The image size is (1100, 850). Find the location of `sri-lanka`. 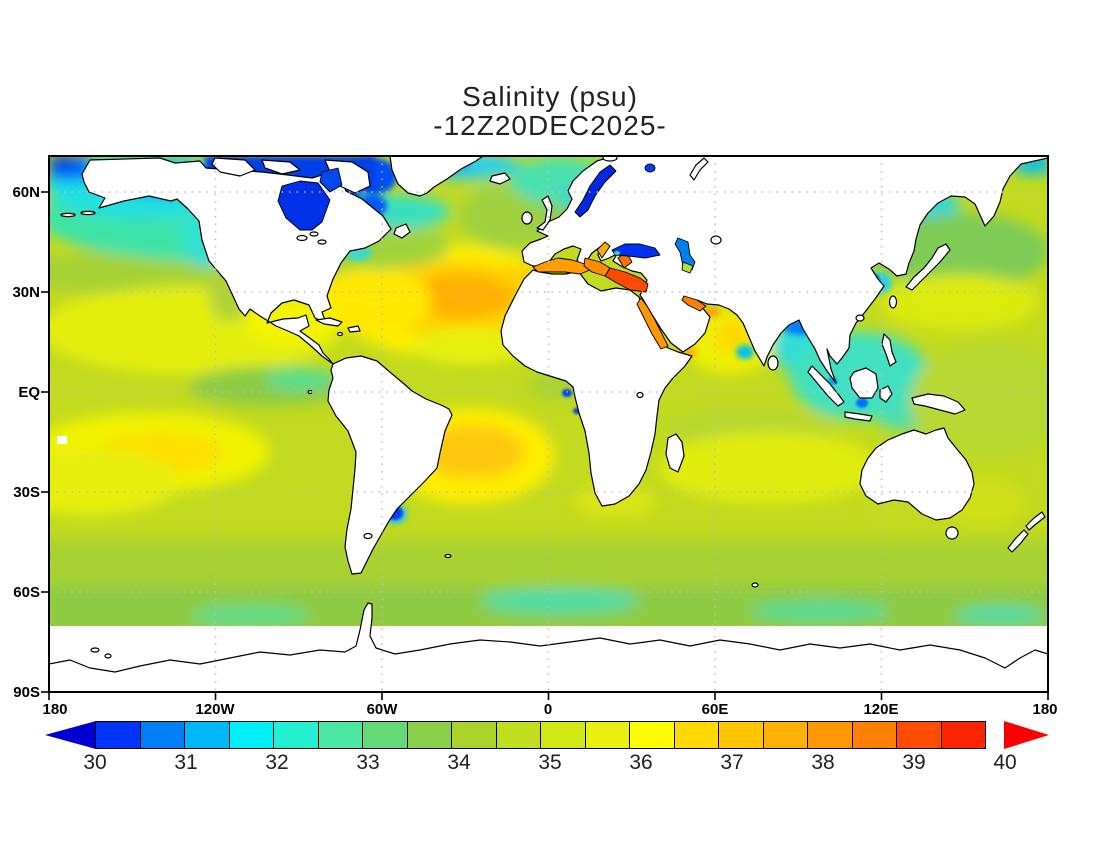

sri-lanka is located at coordinates (773, 363).